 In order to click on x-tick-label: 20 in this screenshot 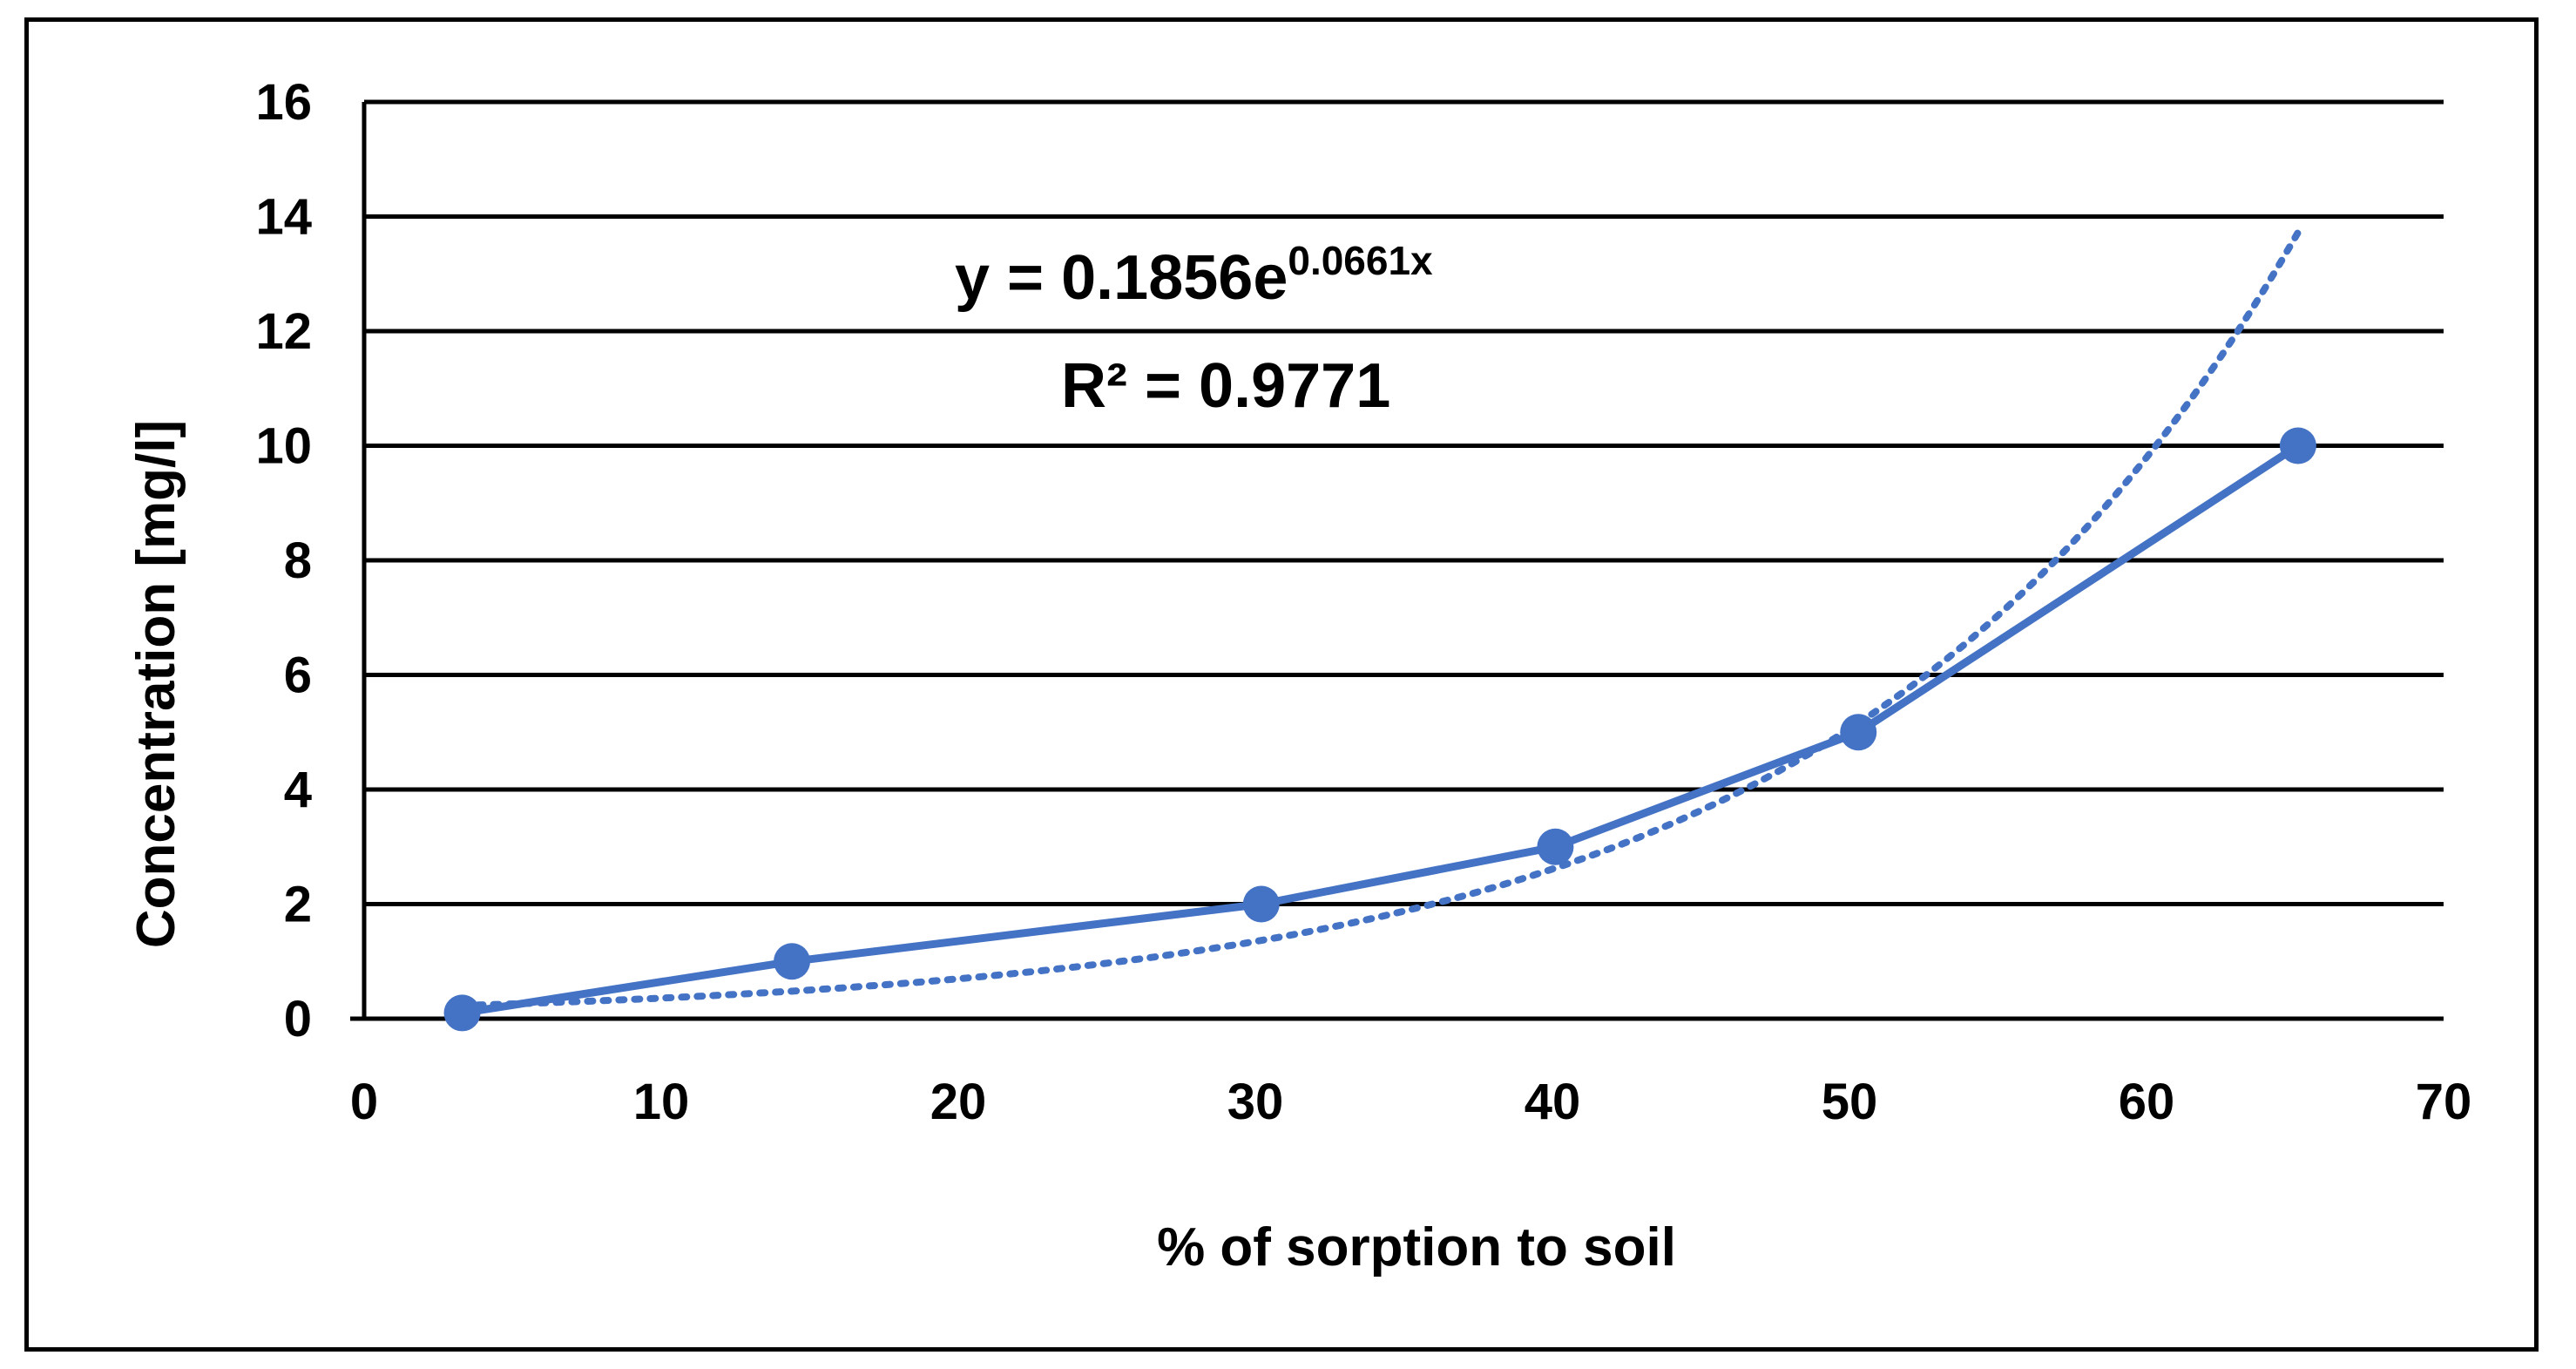, I will do `click(958, 1102)`.